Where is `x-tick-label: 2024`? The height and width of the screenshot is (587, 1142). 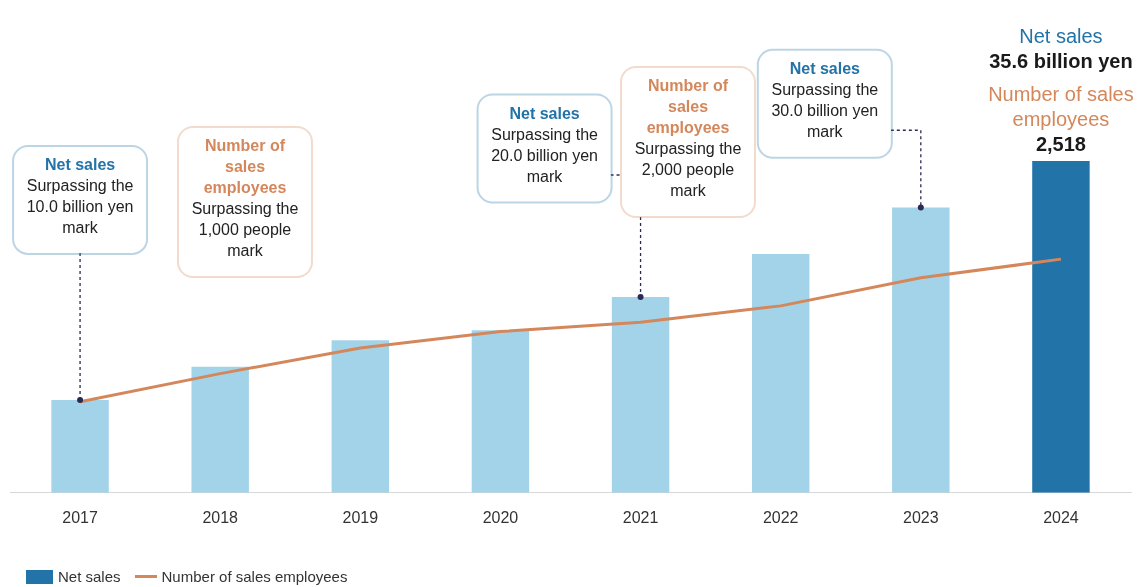
x-tick-label: 2024 is located at coordinates (1061, 517).